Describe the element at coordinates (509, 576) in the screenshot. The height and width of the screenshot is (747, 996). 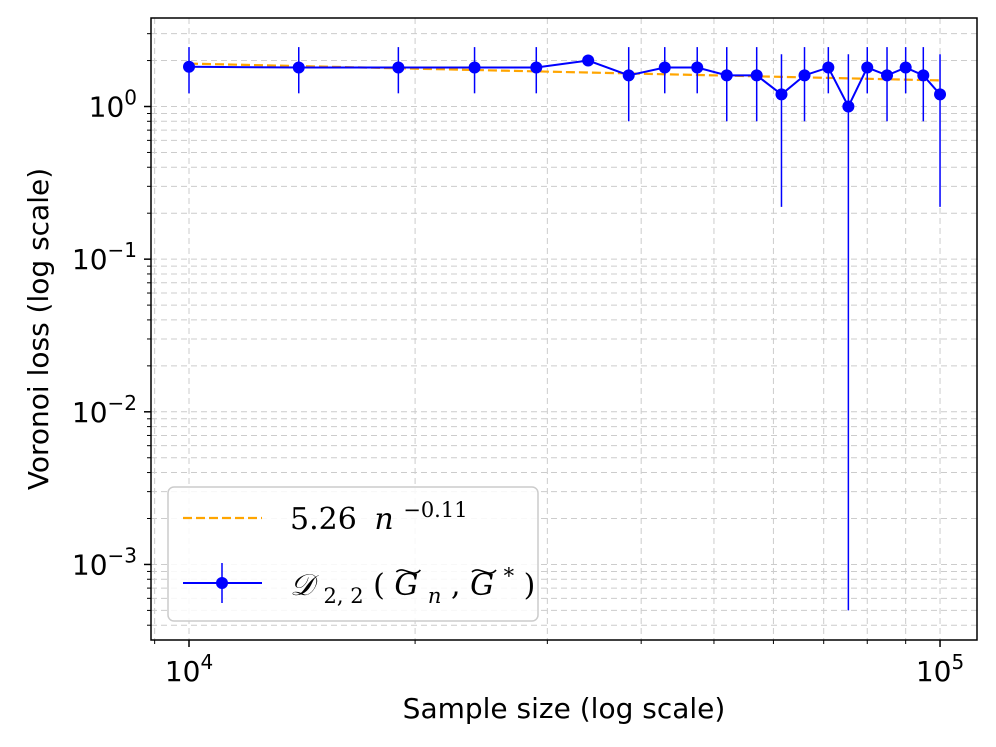
I see `legend-series-sup2: *` at that location.